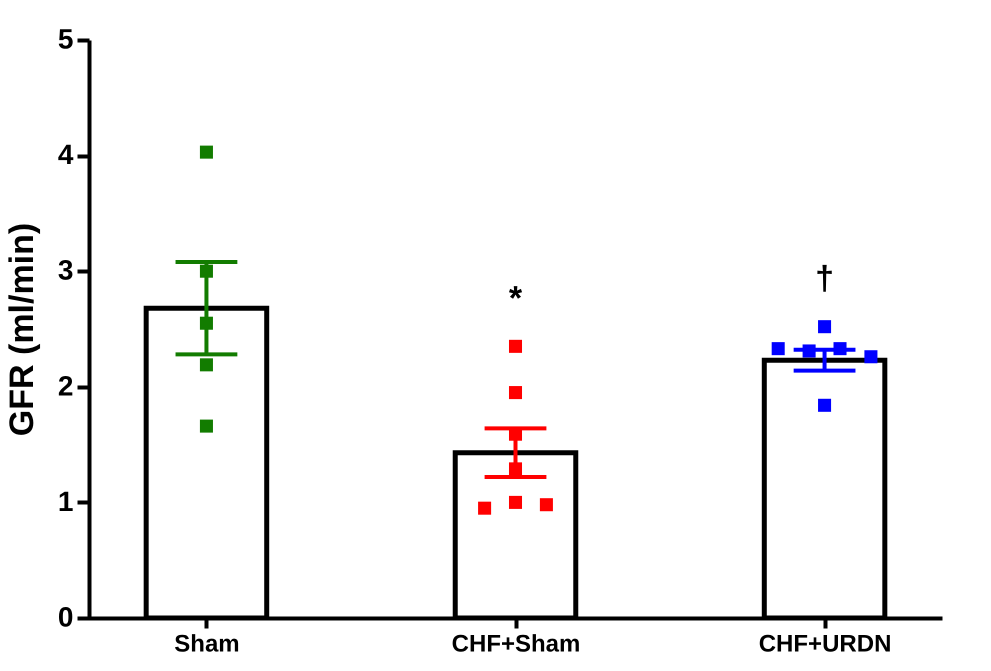 This screenshot has width=991, height=671. I want to click on y-tick-label: 1, so click(66, 501).